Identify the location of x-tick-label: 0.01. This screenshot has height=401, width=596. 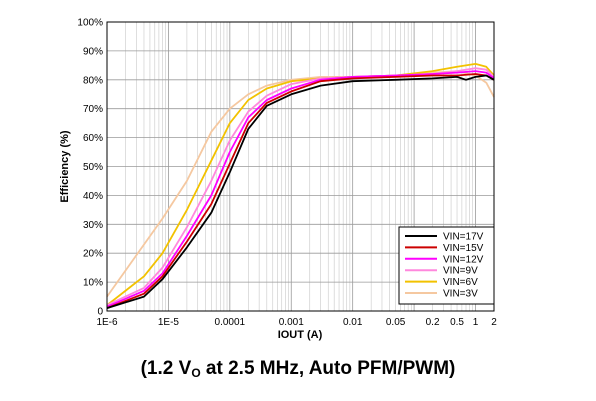
(353, 322).